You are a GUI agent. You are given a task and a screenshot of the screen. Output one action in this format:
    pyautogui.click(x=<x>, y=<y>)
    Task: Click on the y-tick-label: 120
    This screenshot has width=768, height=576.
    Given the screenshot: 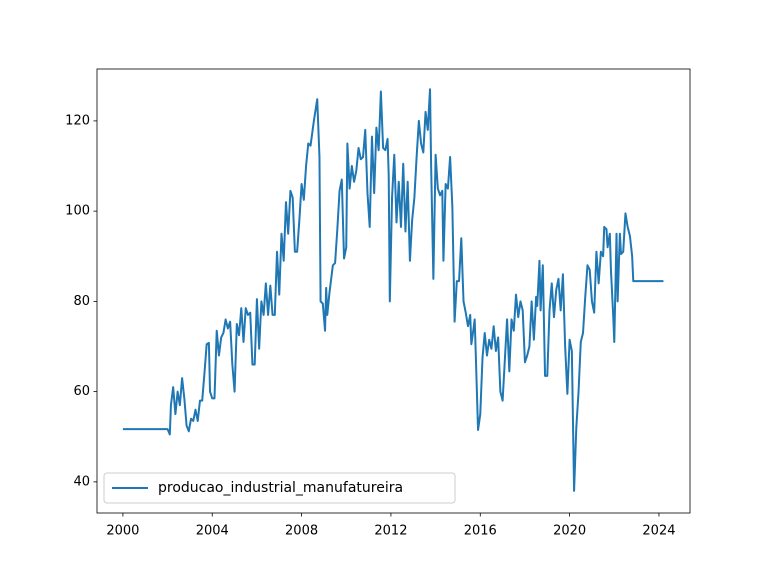 What is the action you would take?
    pyautogui.click(x=77, y=120)
    